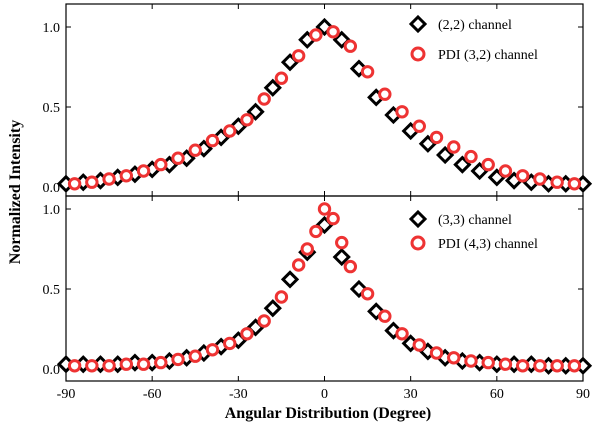  Describe the element at coordinates (152, 394) in the screenshot. I see `x-tick-label: -60` at that location.